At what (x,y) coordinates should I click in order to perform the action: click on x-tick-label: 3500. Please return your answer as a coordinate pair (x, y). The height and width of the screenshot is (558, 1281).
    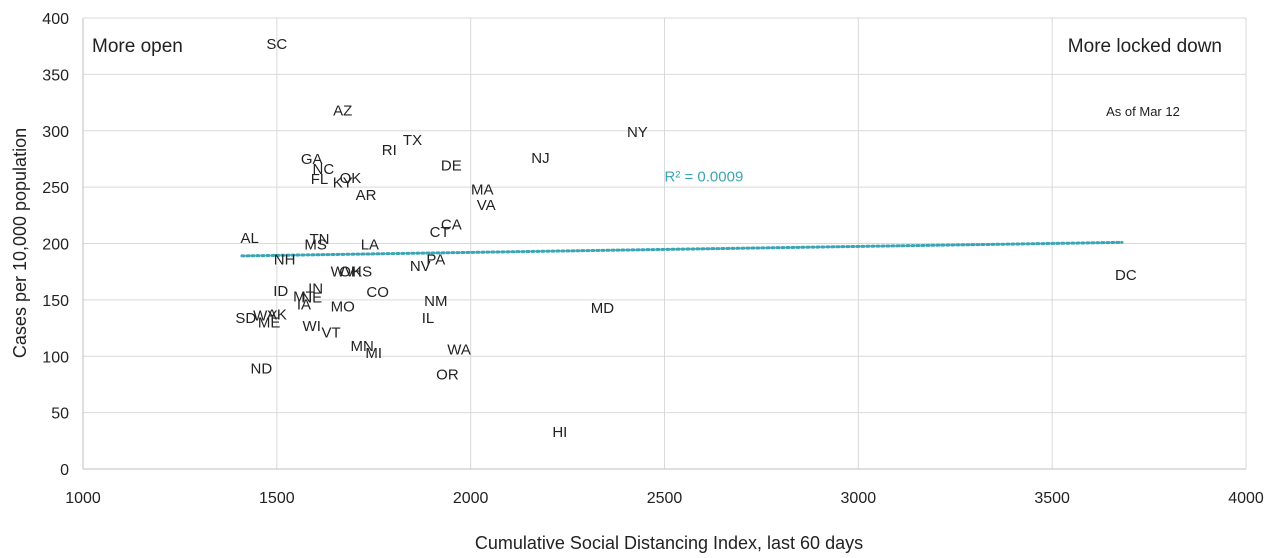
    Looking at the image, I should click on (1052, 498).